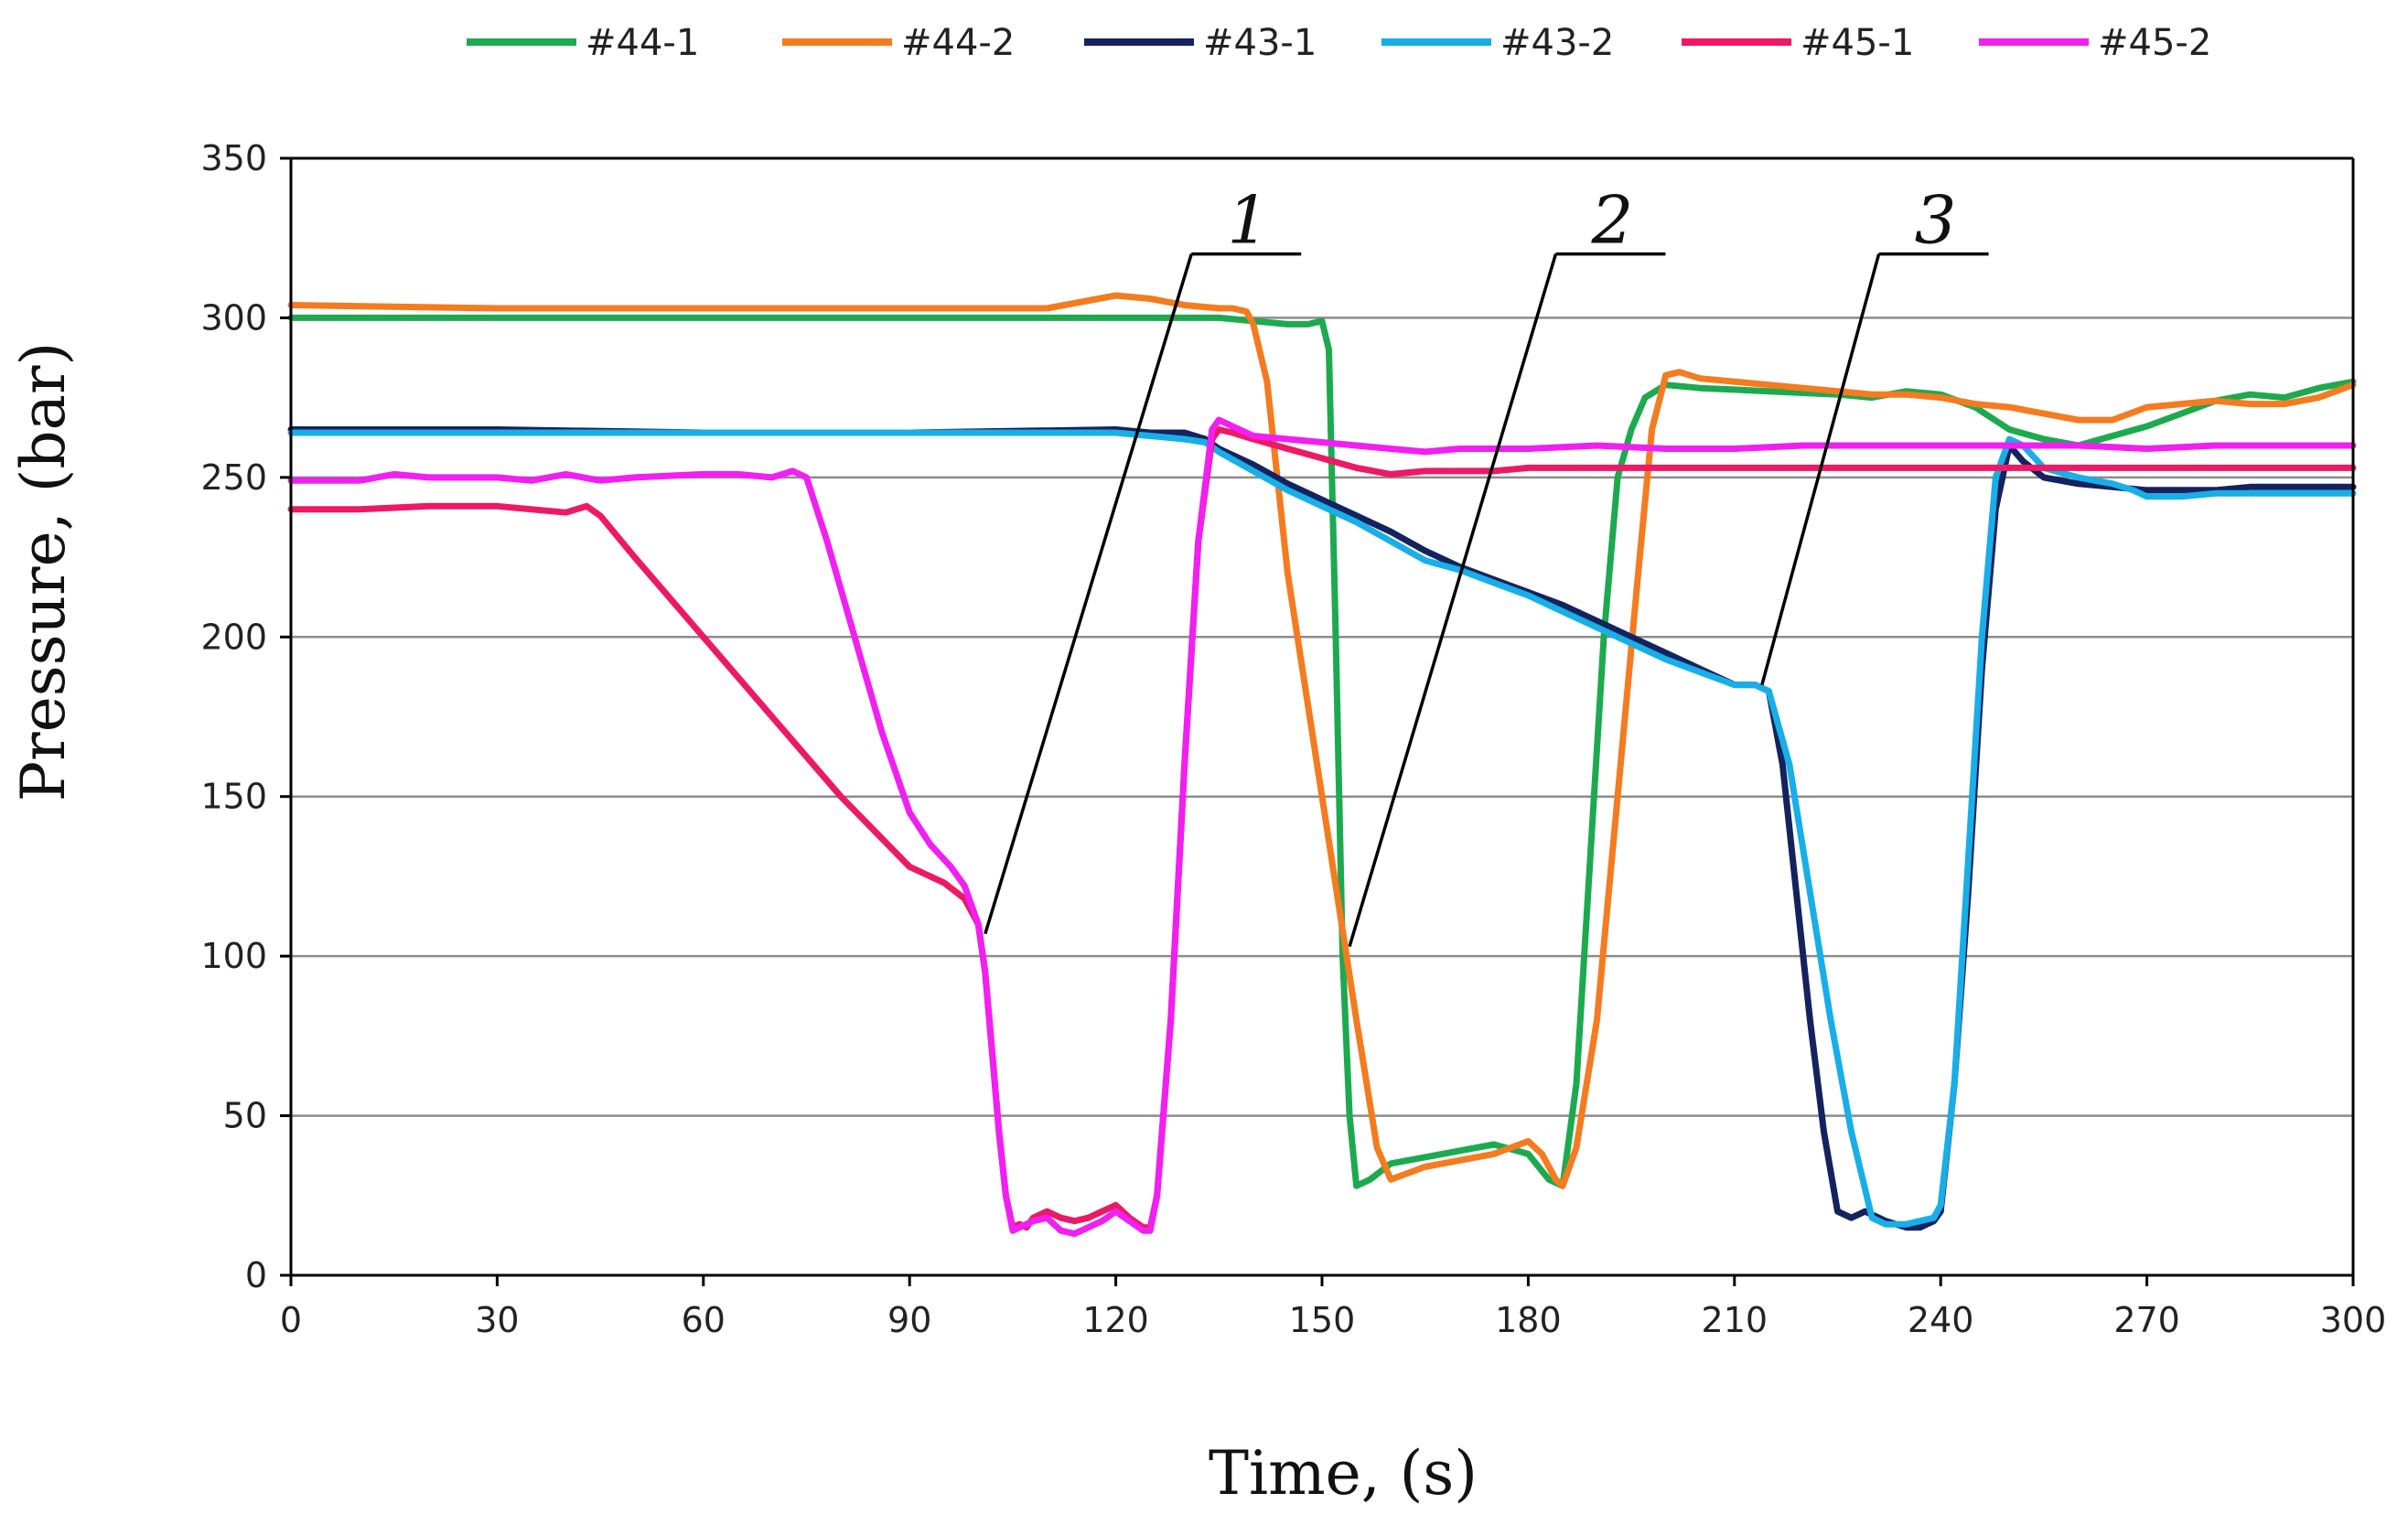 The height and width of the screenshot is (1536, 2408). What do you see at coordinates (1557, 43) in the screenshot?
I see `legend-label-43-2: #43-2` at bounding box center [1557, 43].